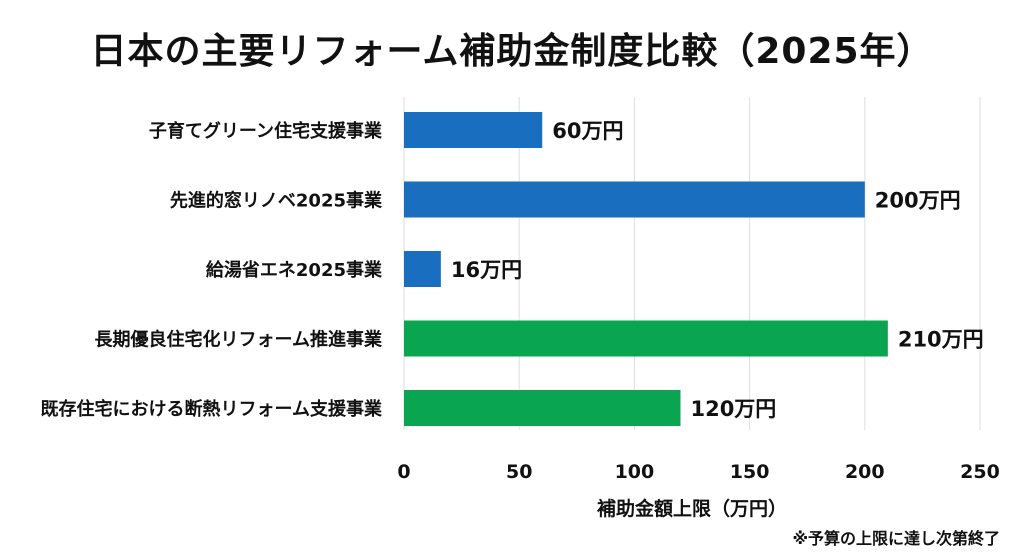 The width and height of the screenshot is (1024, 559). I want to click on y-tick-label: 先進的窓リノベ2025事業, so click(276, 201).